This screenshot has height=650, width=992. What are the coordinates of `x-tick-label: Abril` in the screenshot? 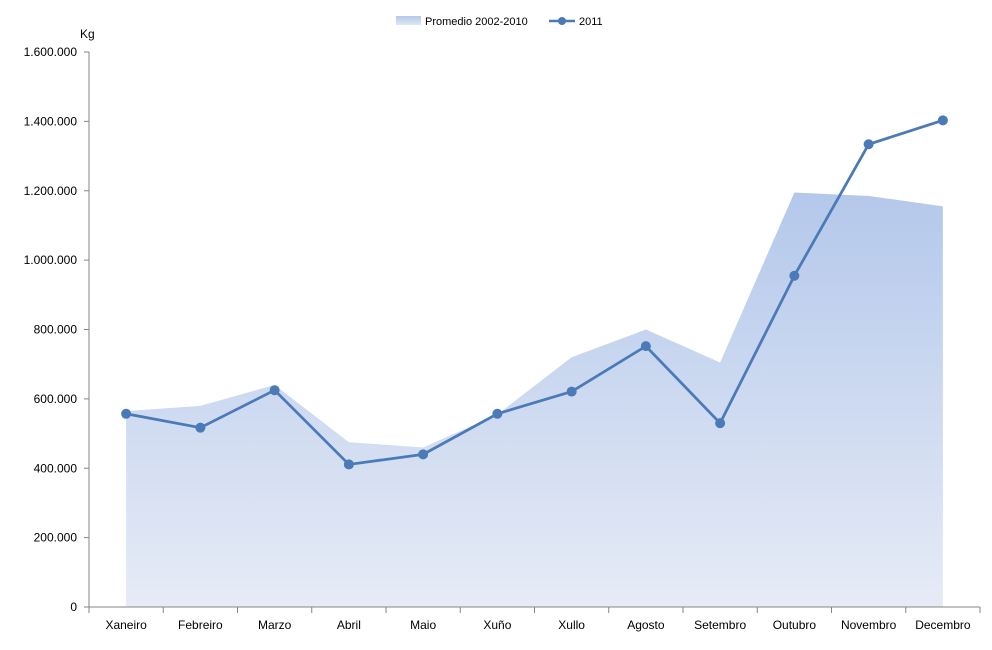 It's located at (349, 625).